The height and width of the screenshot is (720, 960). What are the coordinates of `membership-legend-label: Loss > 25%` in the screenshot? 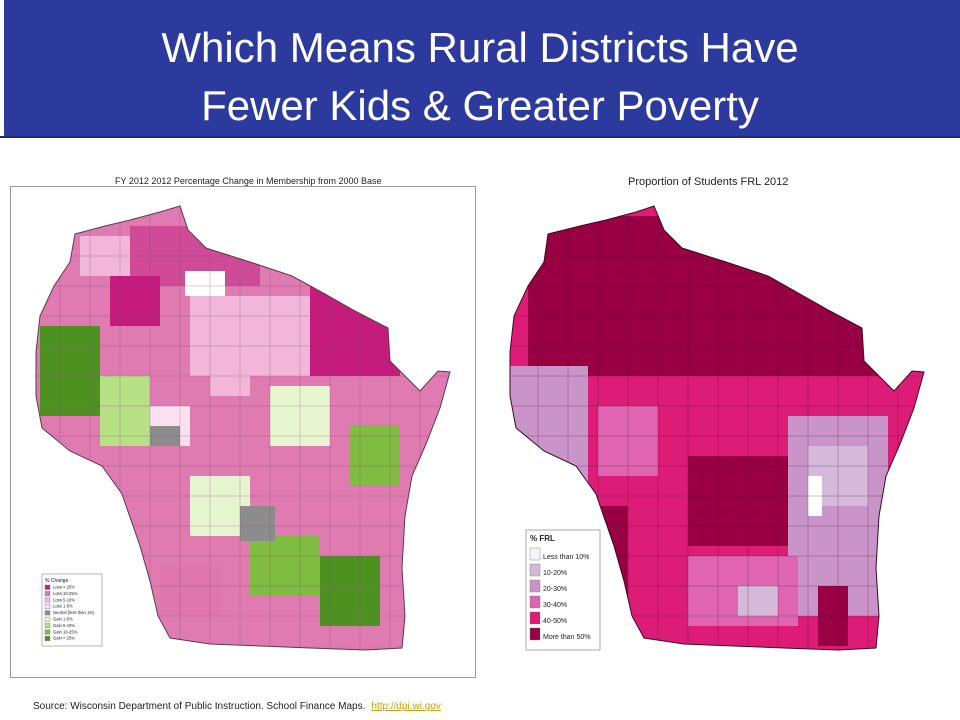 It's located at (64, 587).